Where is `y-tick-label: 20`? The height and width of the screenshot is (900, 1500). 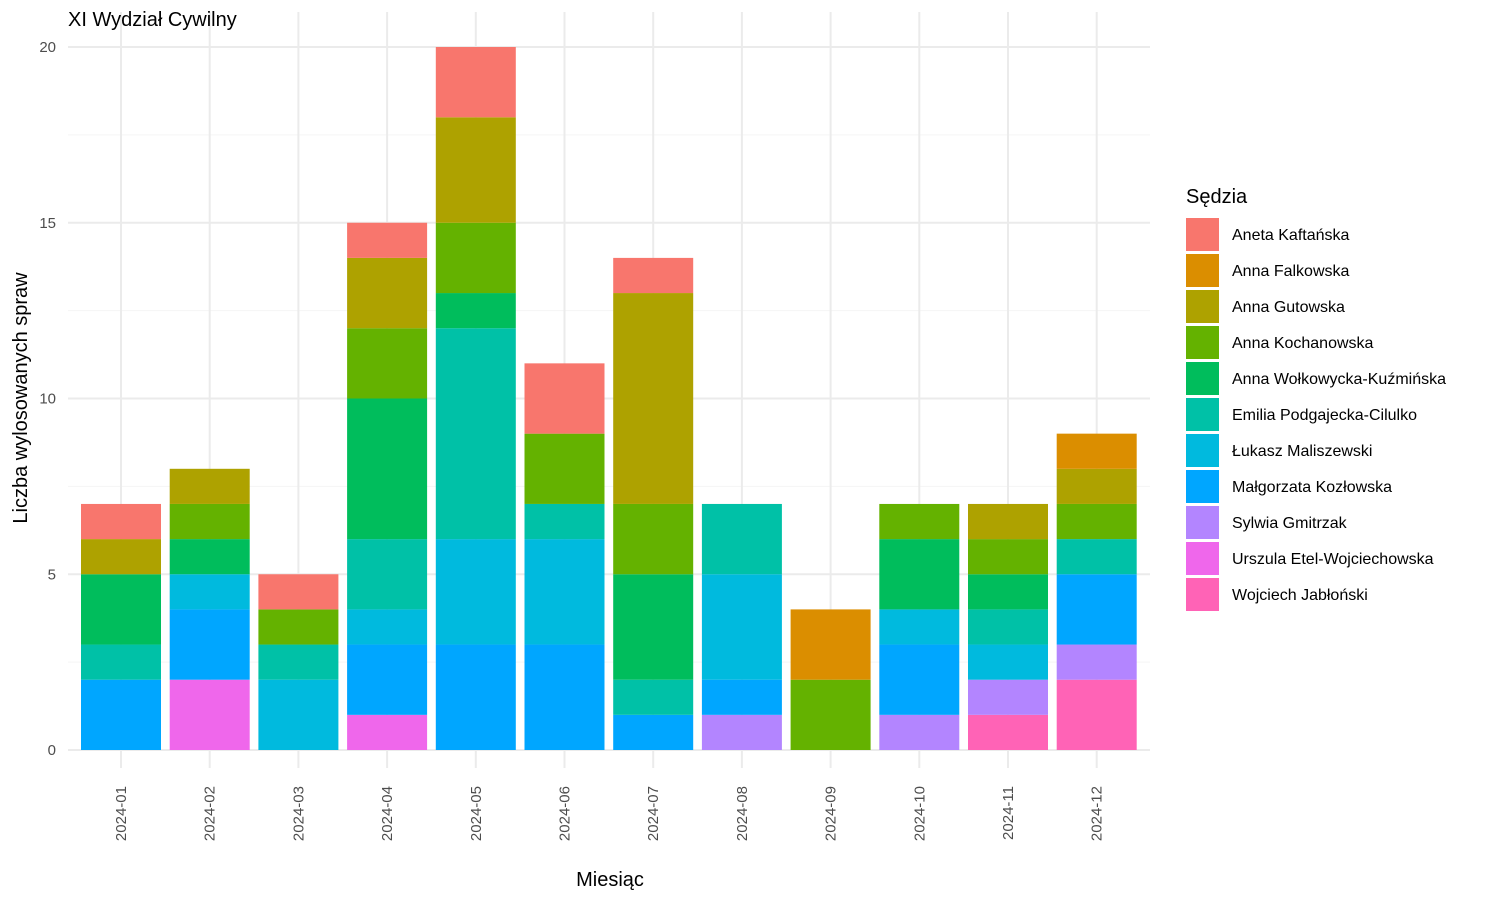 y-tick-label: 20 is located at coordinates (47, 47).